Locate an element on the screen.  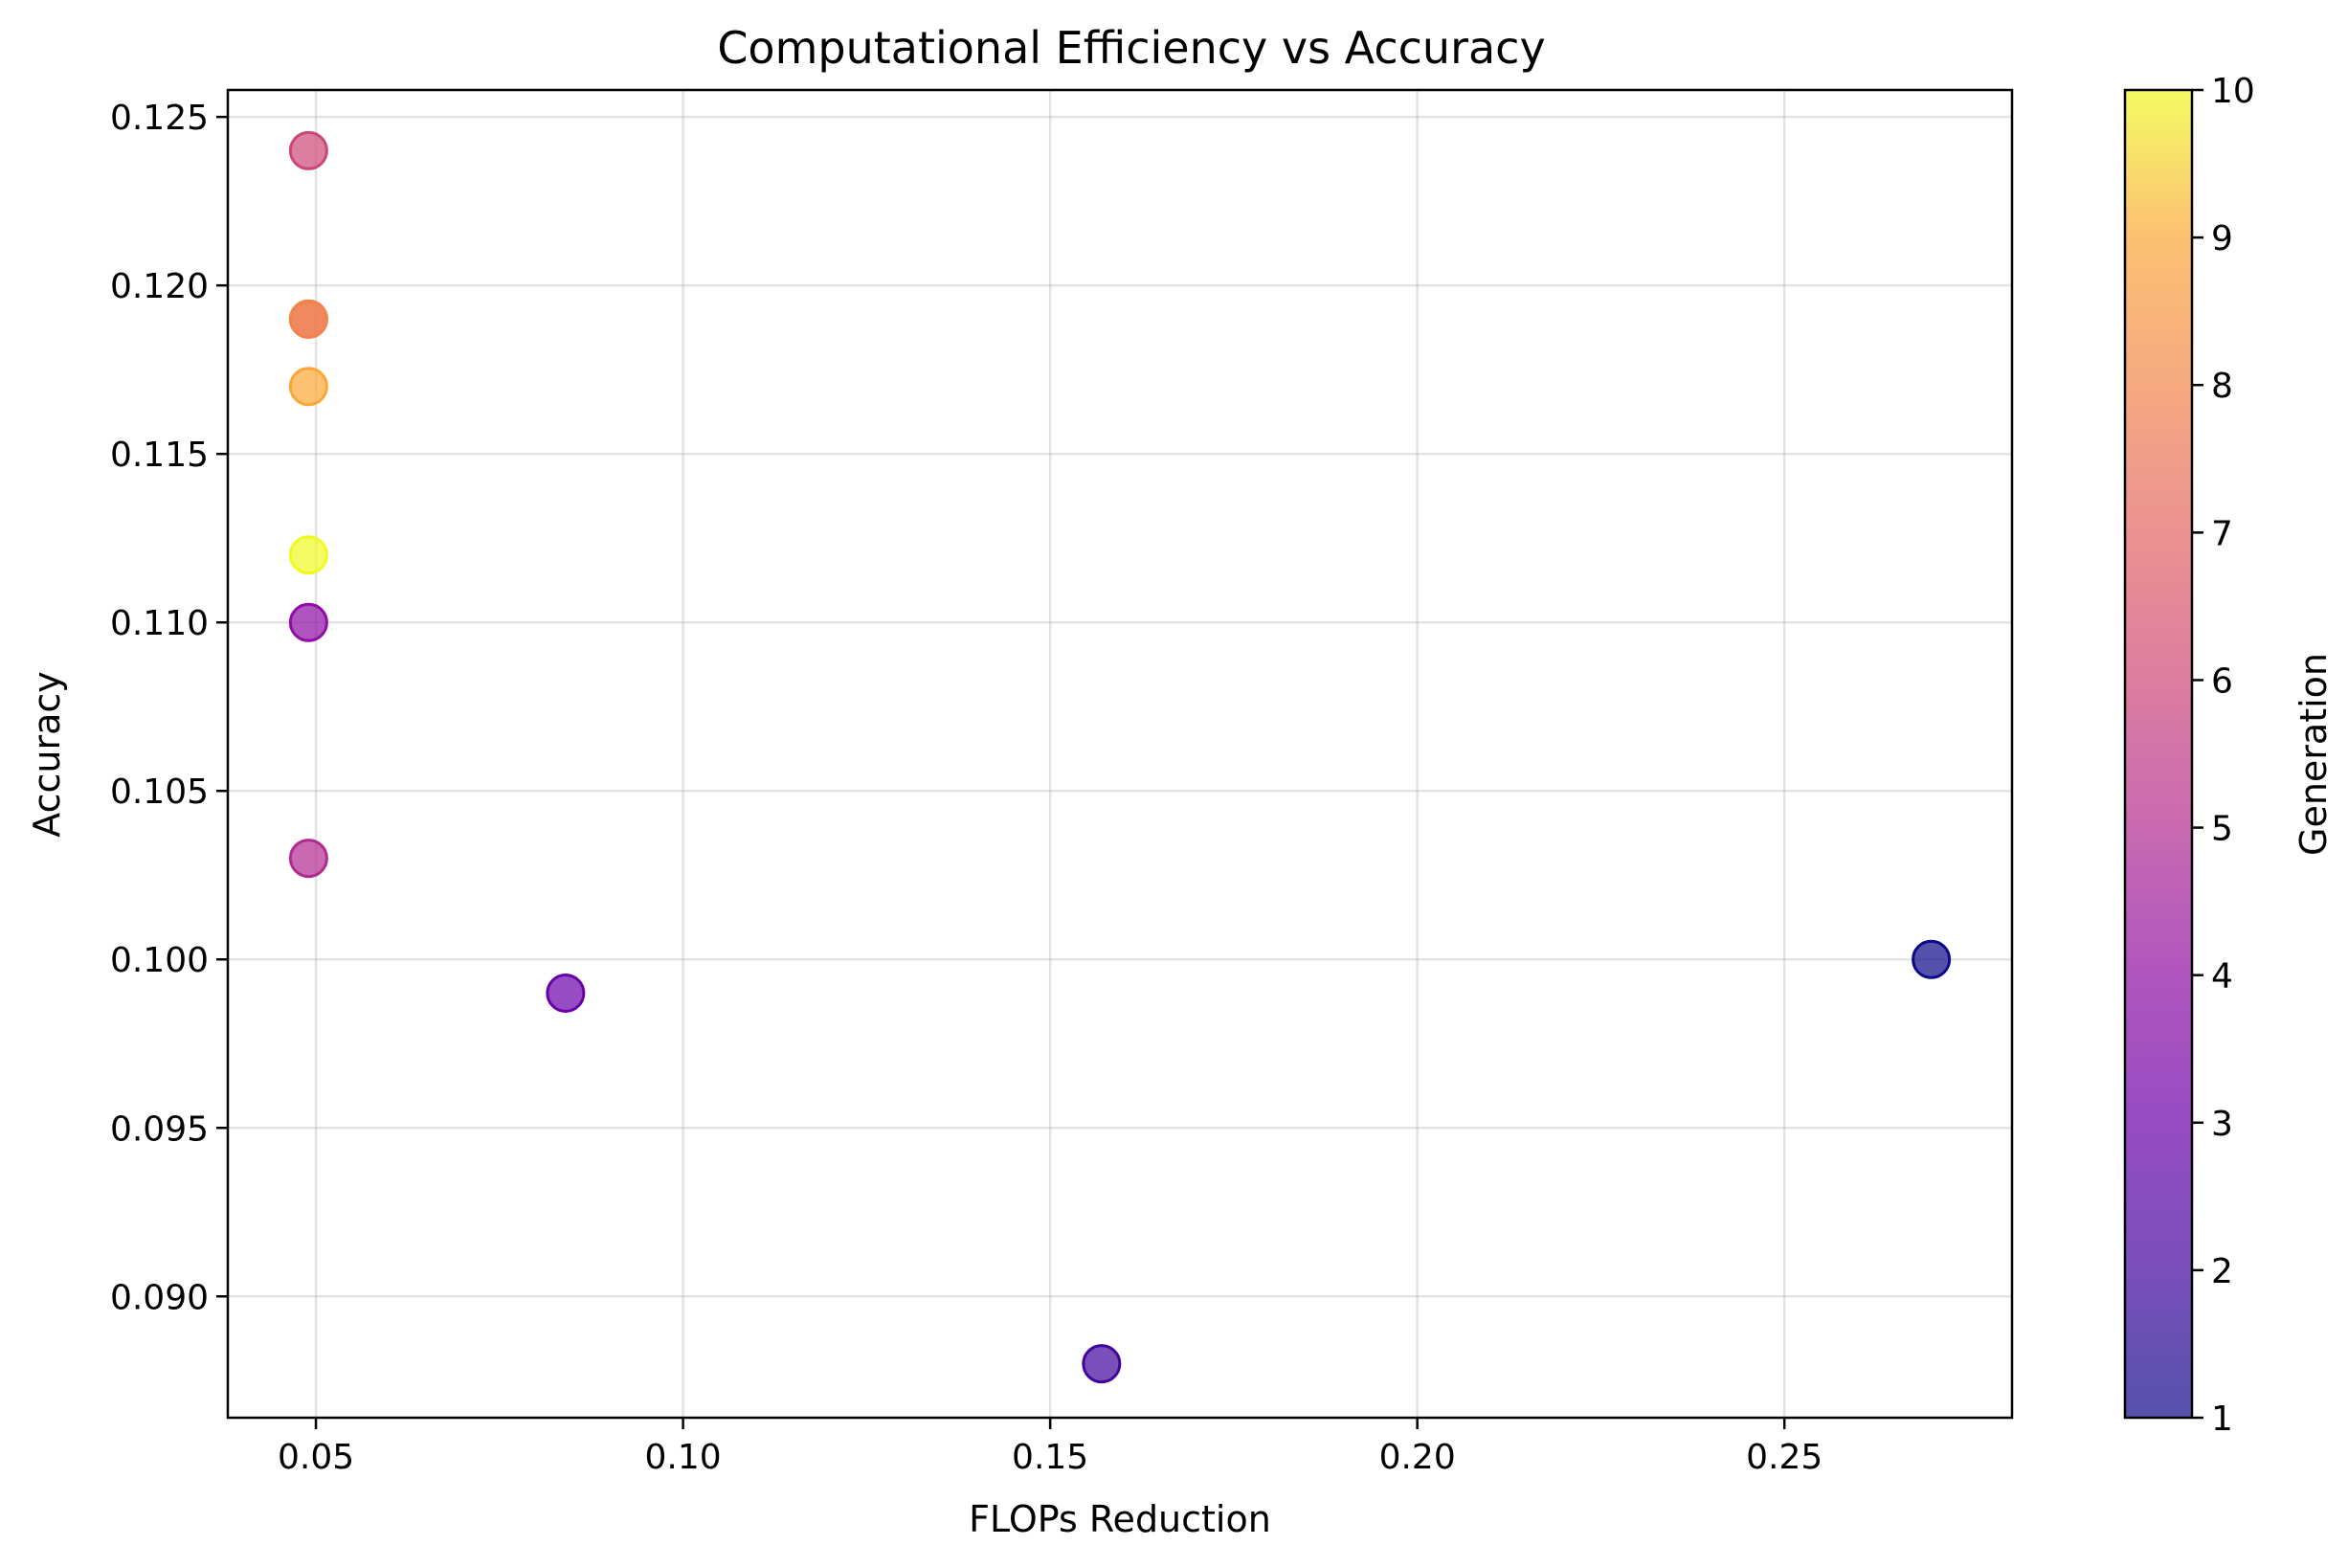
y-axis-ticks: 0.090 0.095 0.100 0.105 0.110 0.115 0.120 0.125 is located at coordinates (169, 708).